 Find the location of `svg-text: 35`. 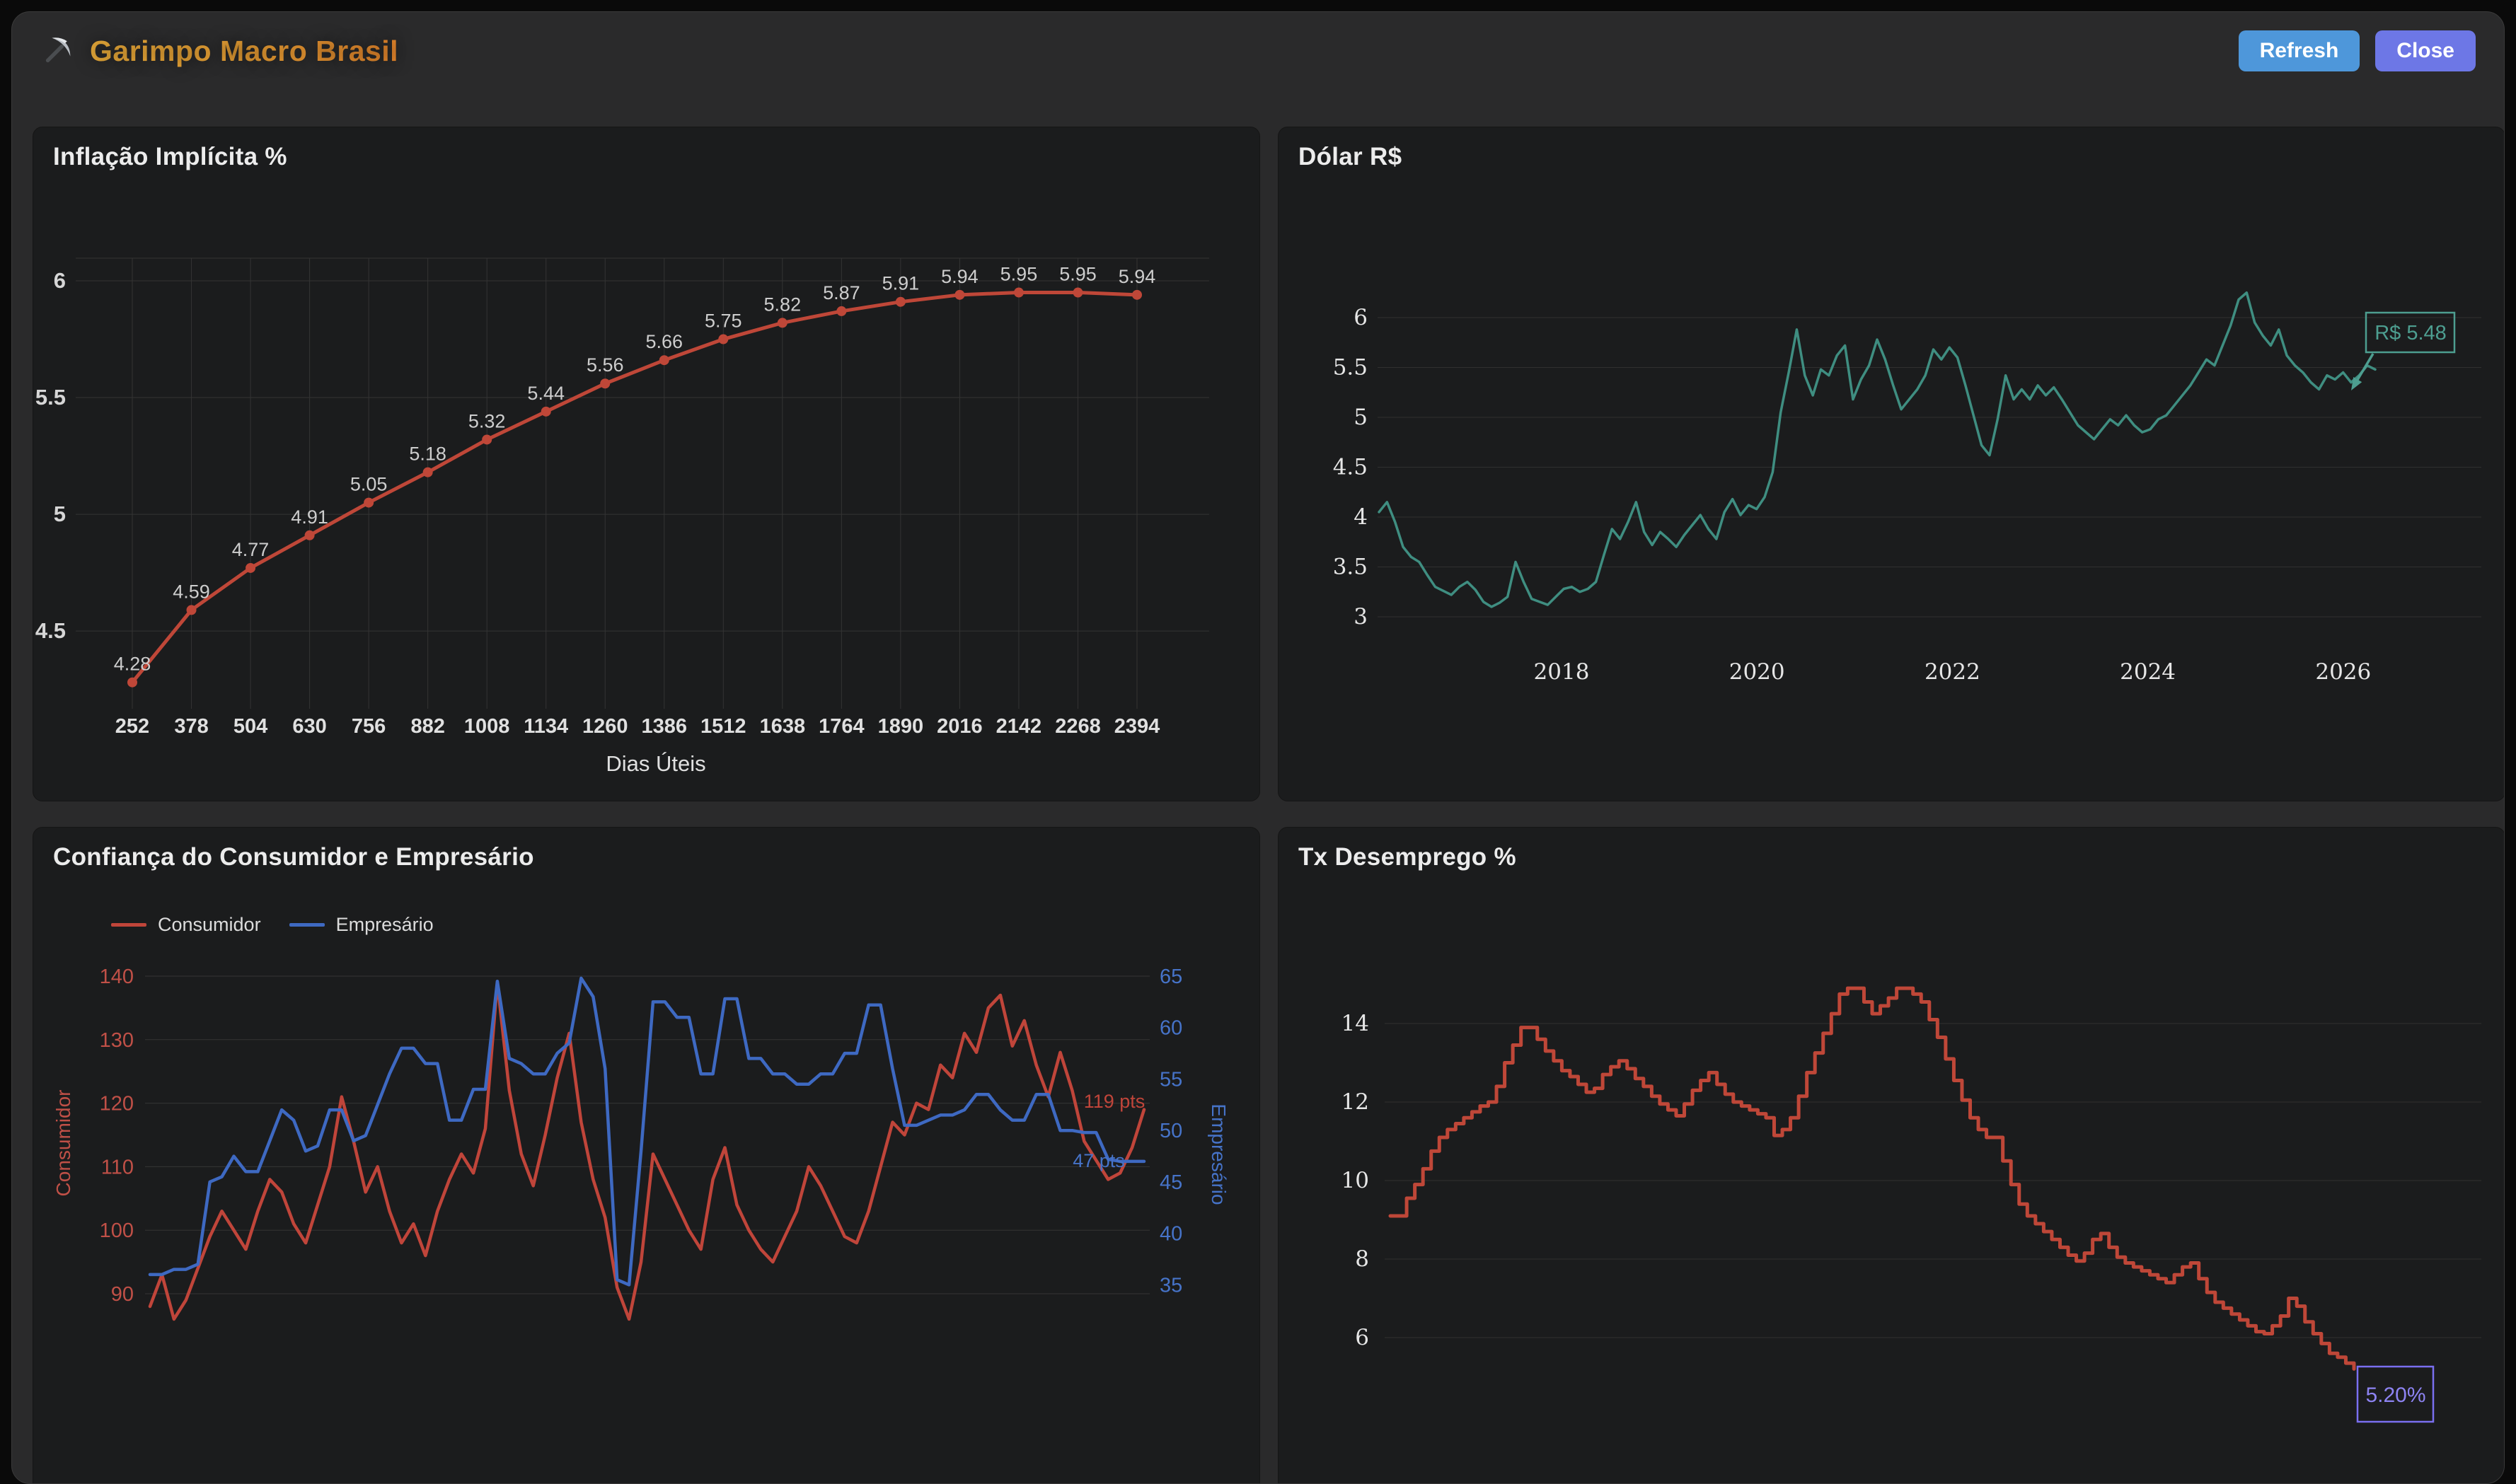

svg-text: 35 is located at coordinates (1171, 1285).